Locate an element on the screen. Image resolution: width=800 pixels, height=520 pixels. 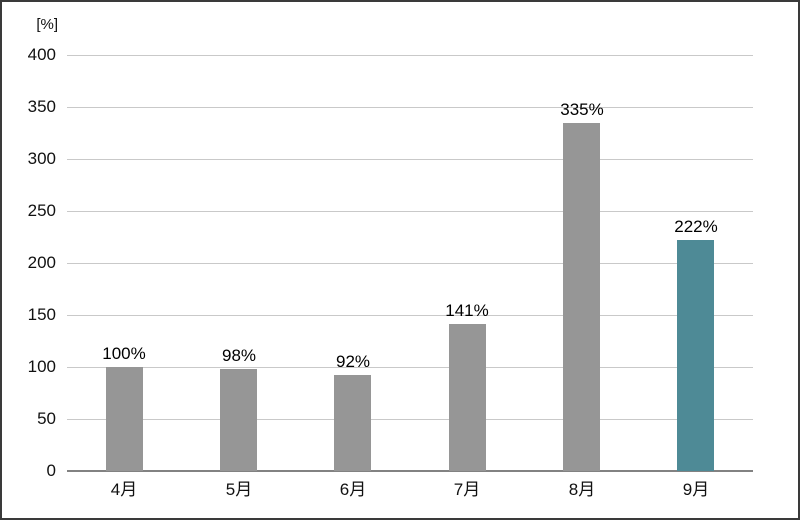
bar-5月 is located at coordinates (238, 420).